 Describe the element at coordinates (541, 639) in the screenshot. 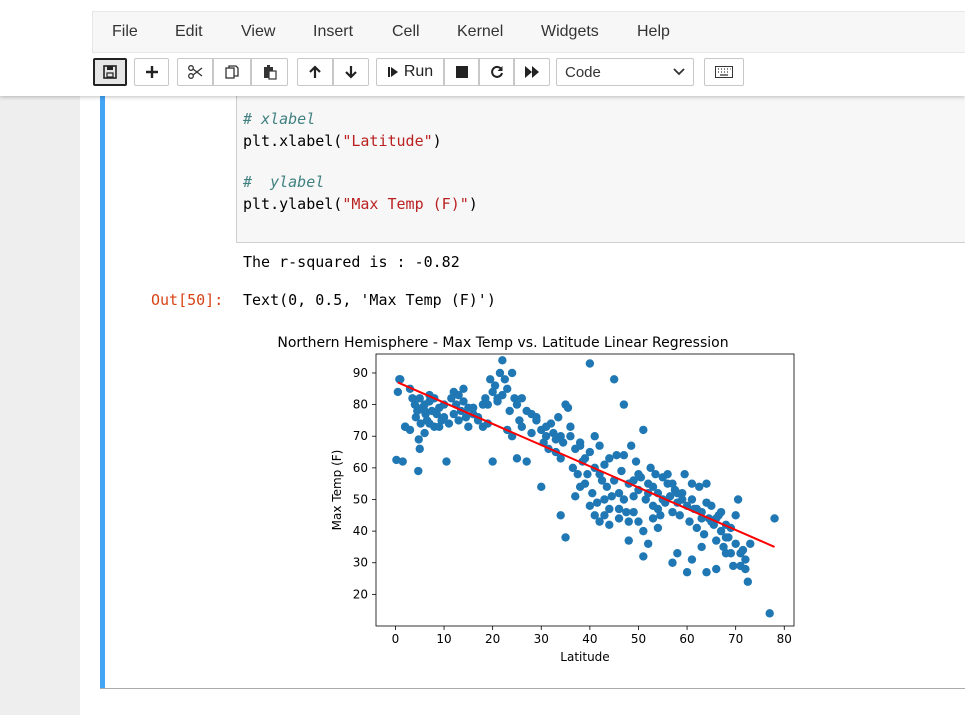

I see `x-tick-label: 30` at that location.